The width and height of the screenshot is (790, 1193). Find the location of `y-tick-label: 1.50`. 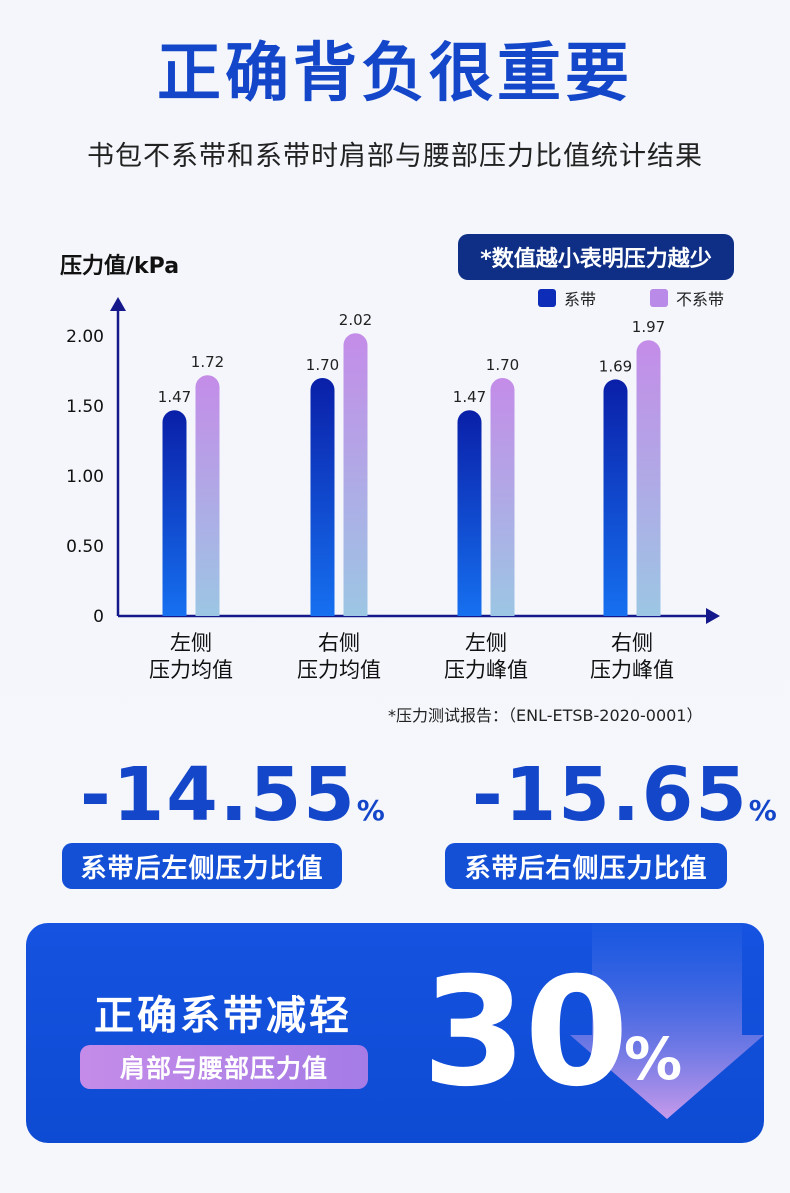

y-tick-label: 1.50 is located at coordinates (85, 407).